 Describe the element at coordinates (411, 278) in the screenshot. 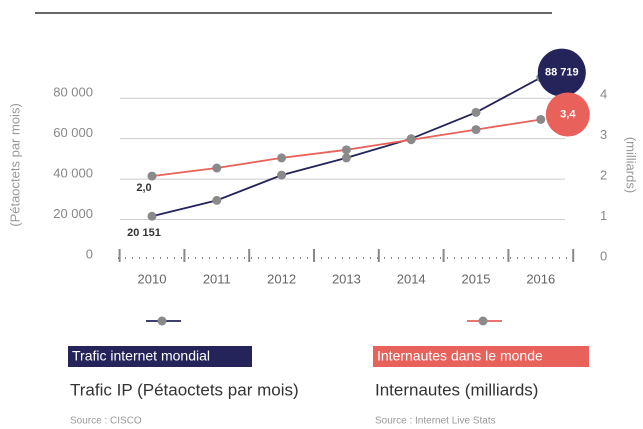

I see `x-tick-label: 2014` at that location.